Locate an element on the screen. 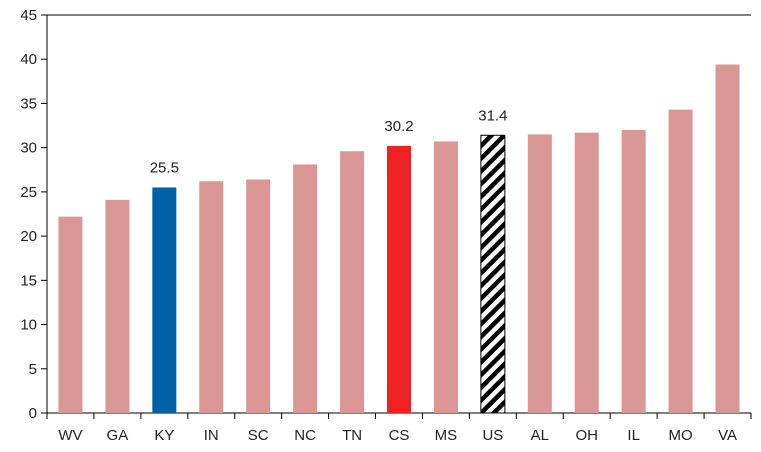  x-tick-label: KY is located at coordinates (164, 435).